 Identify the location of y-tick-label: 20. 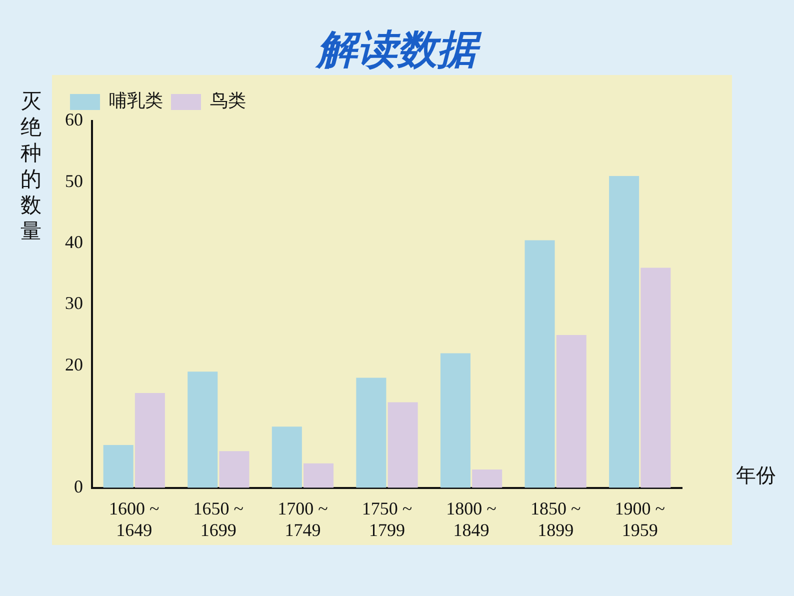
(74, 364).